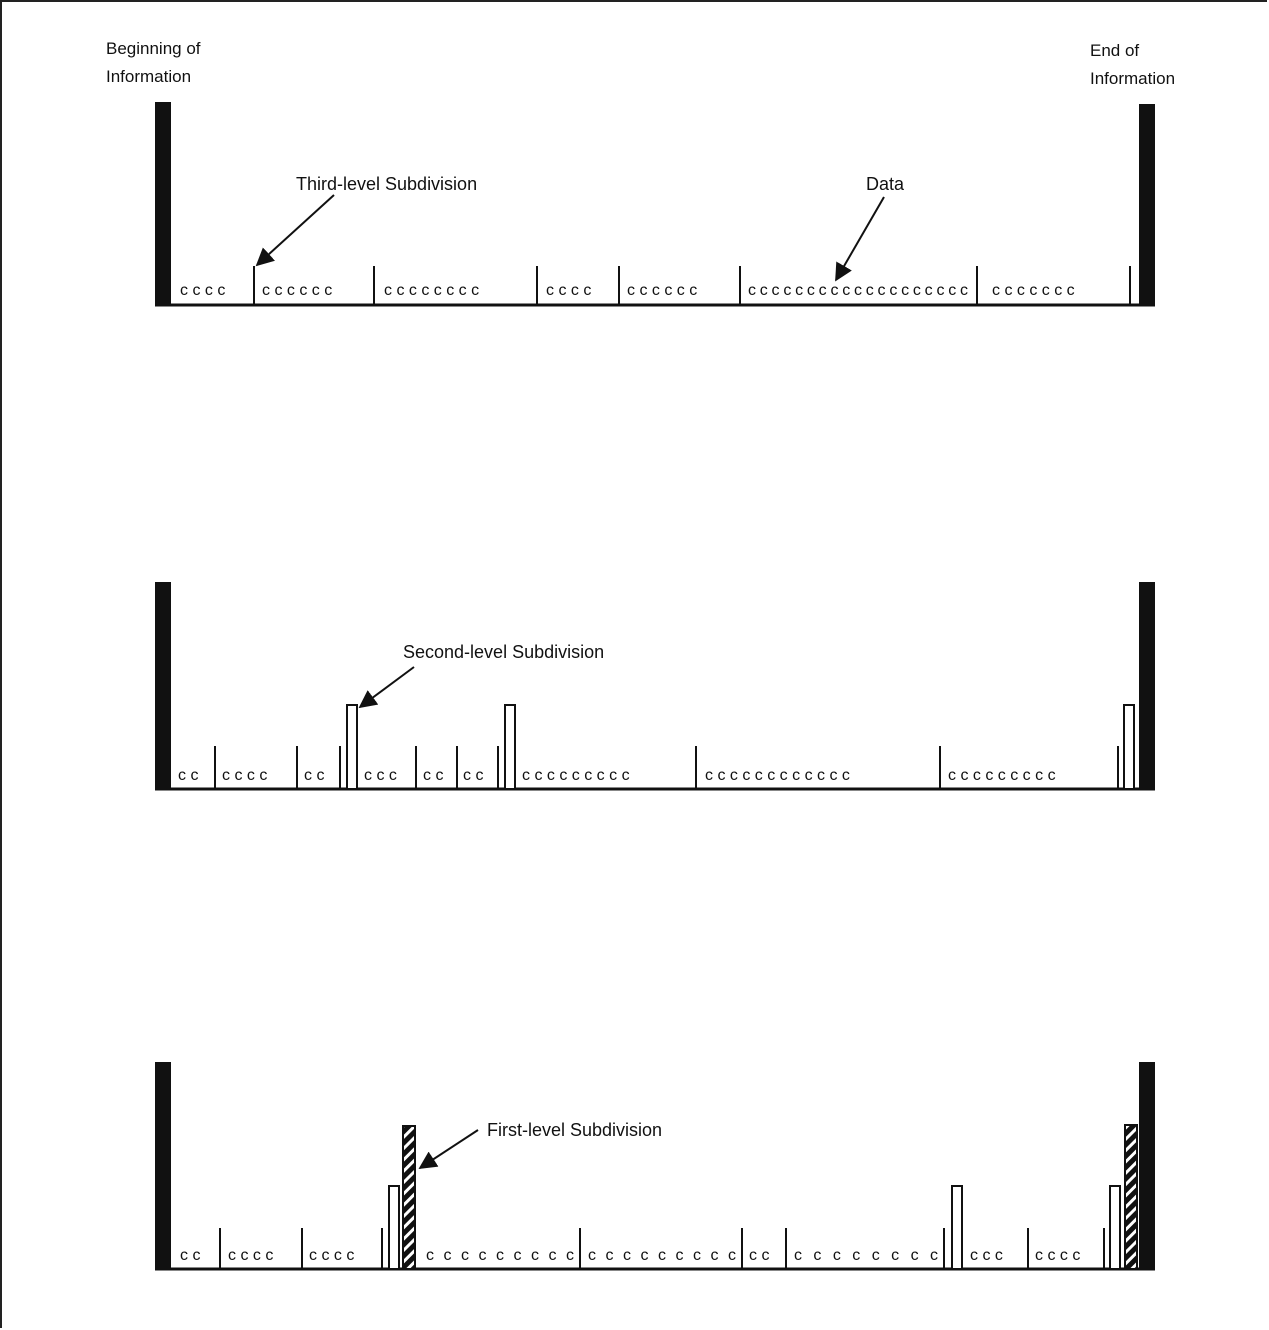 The image size is (1269, 1330). What do you see at coordinates (860, 239) in the screenshot?
I see `data-arrow` at bounding box center [860, 239].